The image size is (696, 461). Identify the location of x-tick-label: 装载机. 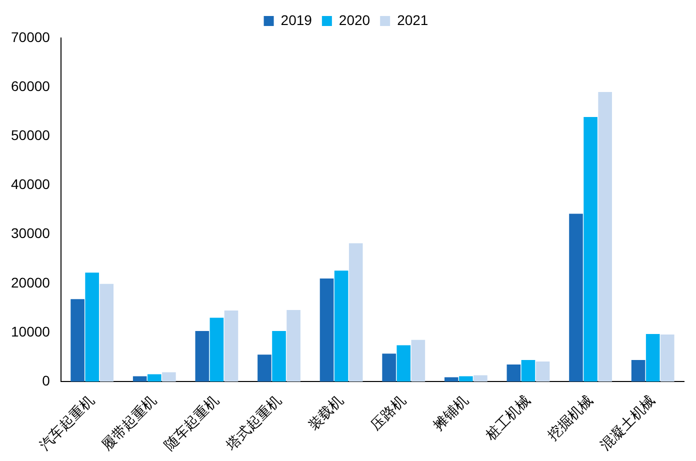
(325, 413).